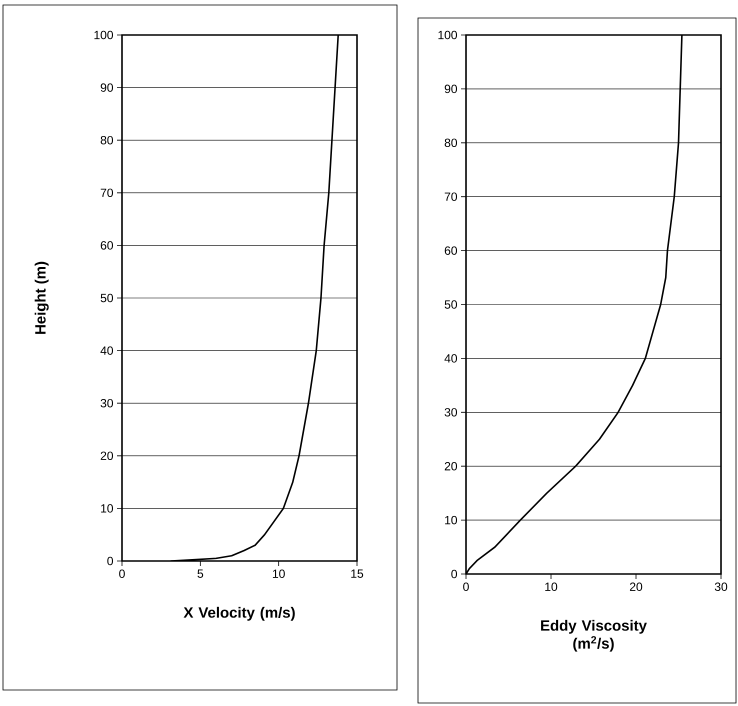 The height and width of the screenshot is (706, 738). Describe the element at coordinates (41, 298) in the screenshot. I see `y-axis-title: Height (m)` at that location.